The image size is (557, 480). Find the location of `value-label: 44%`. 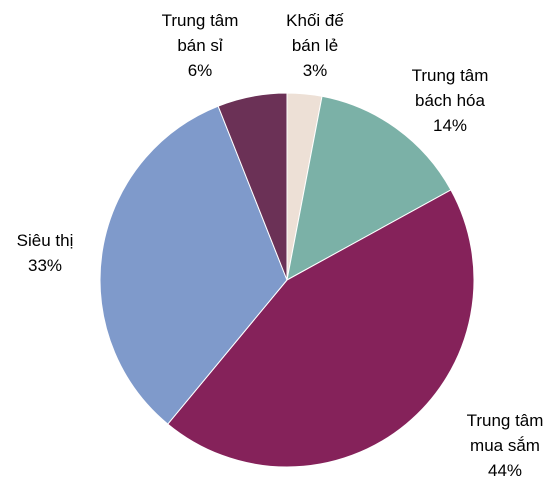

value-label: 44% is located at coordinates (505, 470).